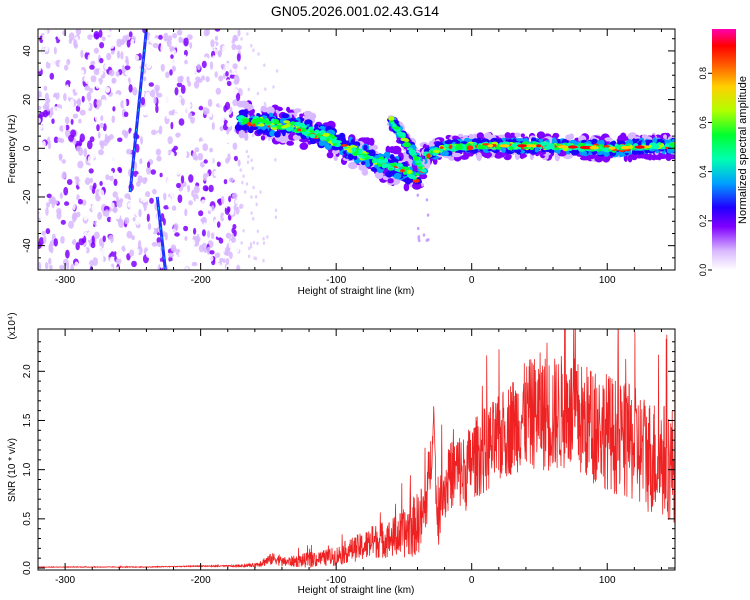 Image resolution: width=750 pixels, height=600 pixels. Describe the element at coordinates (27, 568) in the screenshot. I see `snr-y-tick-label: 0.0` at that location.